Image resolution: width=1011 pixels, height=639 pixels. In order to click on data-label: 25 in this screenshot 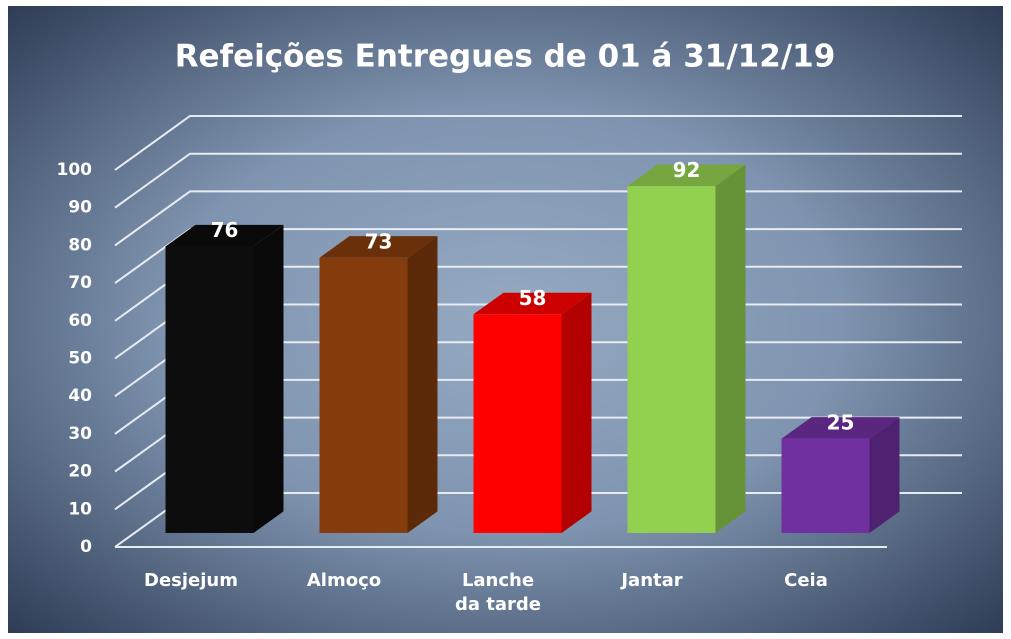, I will do `click(841, 422)`.